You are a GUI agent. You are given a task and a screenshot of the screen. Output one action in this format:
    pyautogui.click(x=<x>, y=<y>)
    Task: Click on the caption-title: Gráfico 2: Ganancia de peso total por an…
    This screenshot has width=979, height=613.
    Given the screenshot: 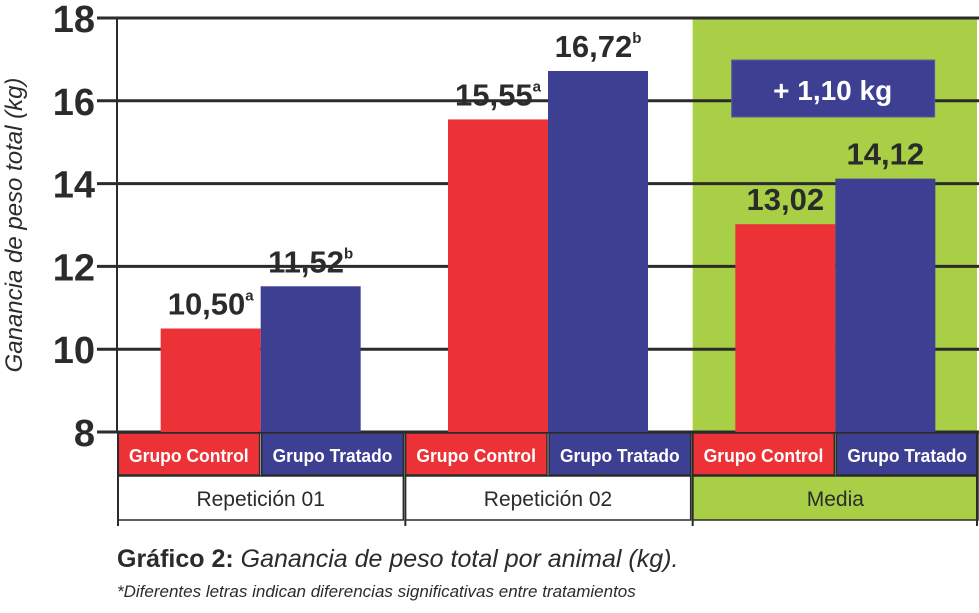 What is the action you would take?
    pyautogui.click(x=397, y=559)
    